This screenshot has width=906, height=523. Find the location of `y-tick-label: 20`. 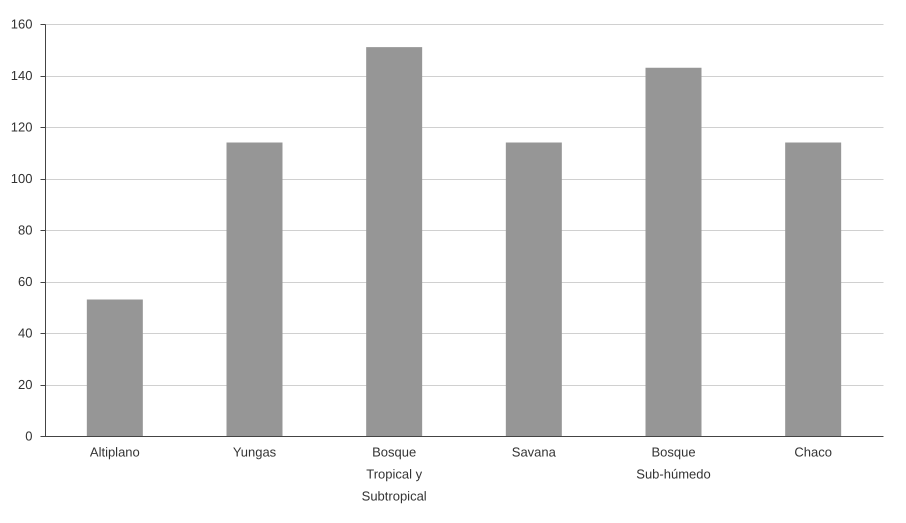

y-tick-label: 20 is located at coordinates (25, 384).